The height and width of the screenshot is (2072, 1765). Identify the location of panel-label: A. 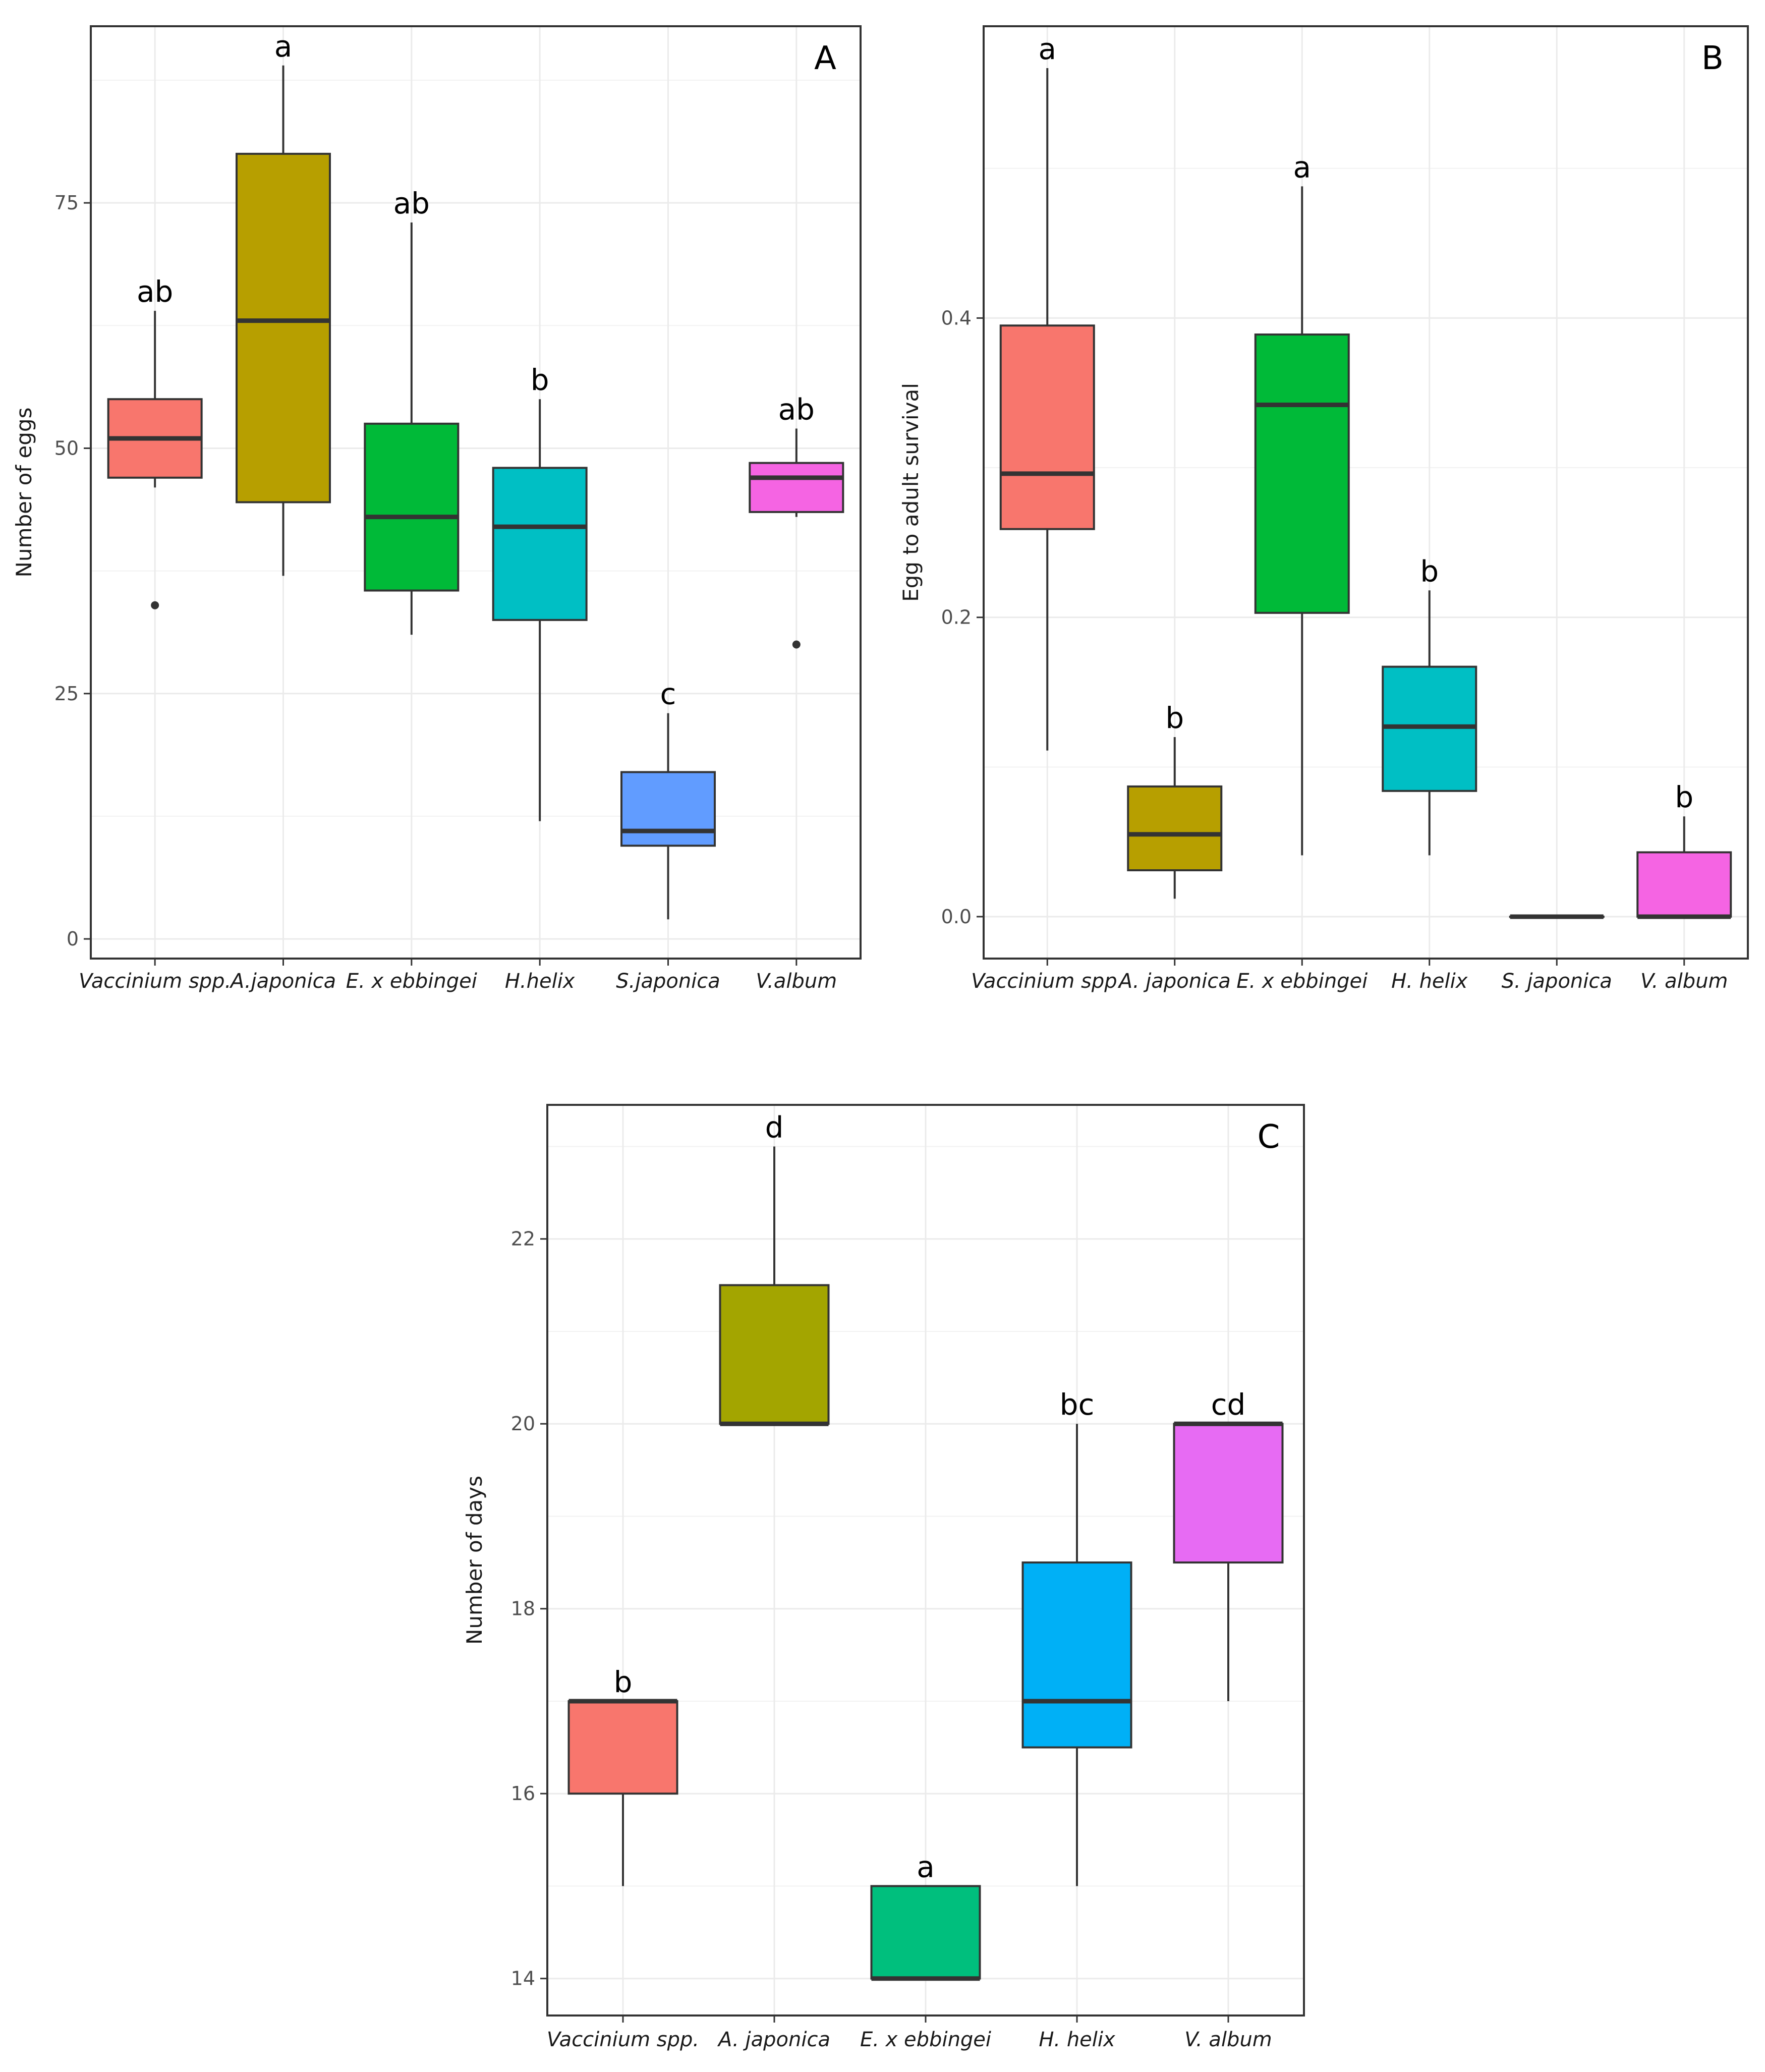
(825, 58).